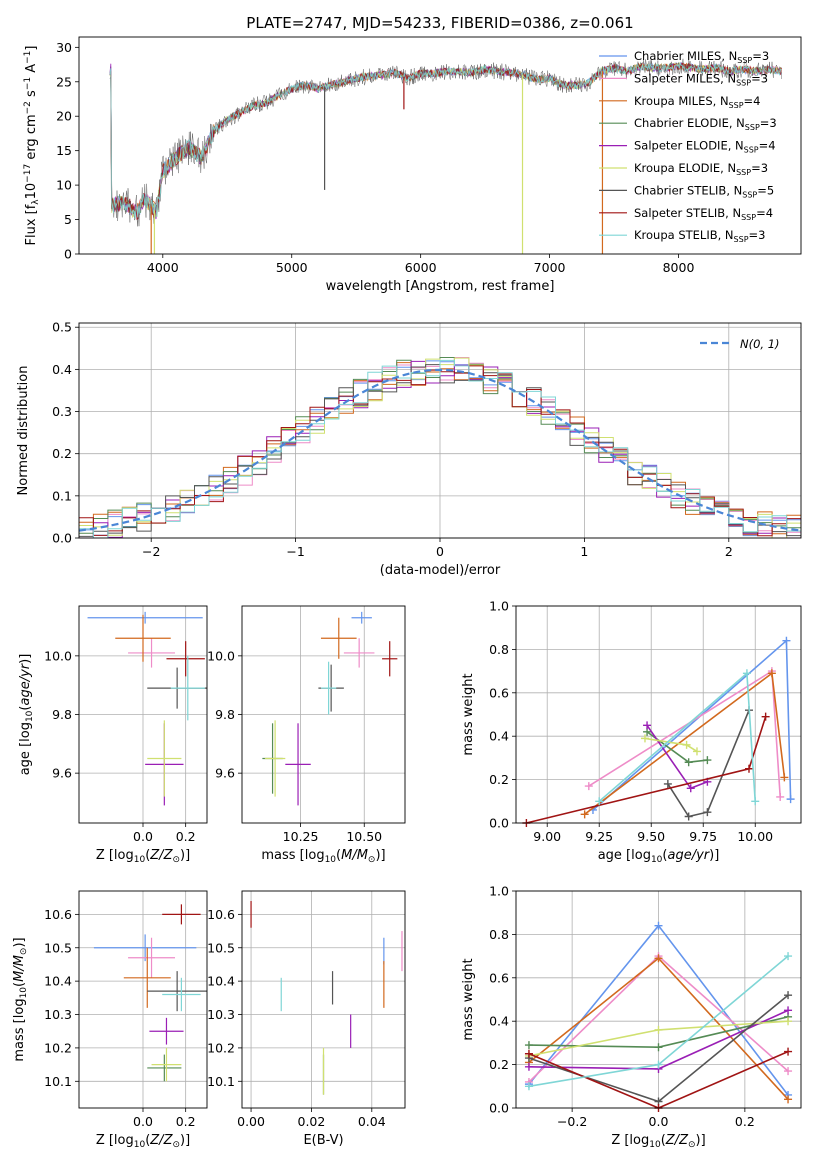 The height and width of the screenshot is (1170, 819). I want to click on mass-vs-z-axes: 0.0 0.2 10.1 10.2 10.3 10.4 10.5 10.6, so click(125, 1010).